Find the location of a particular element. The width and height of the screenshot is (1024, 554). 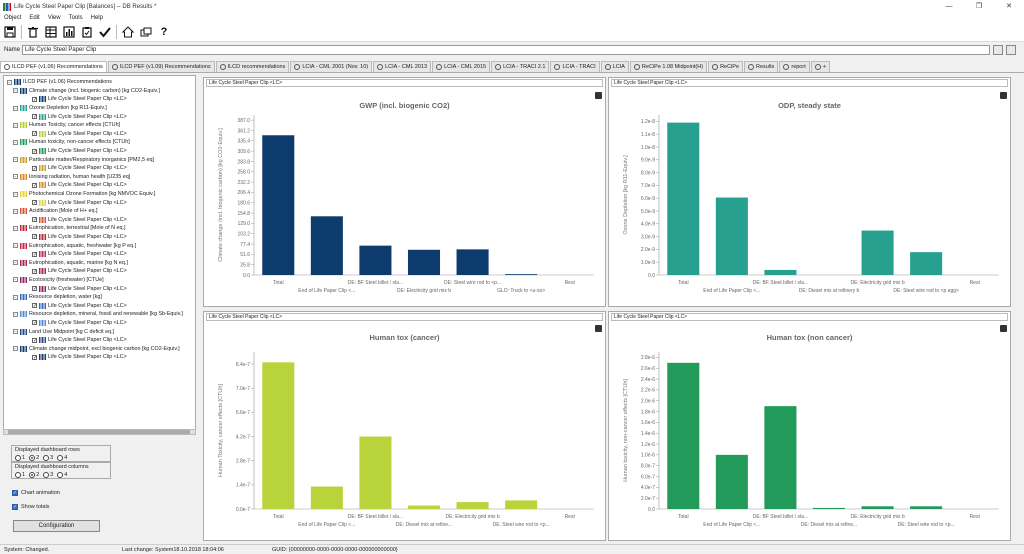

tree-horizontal-scrollbar is located at coordinates (99, 432).